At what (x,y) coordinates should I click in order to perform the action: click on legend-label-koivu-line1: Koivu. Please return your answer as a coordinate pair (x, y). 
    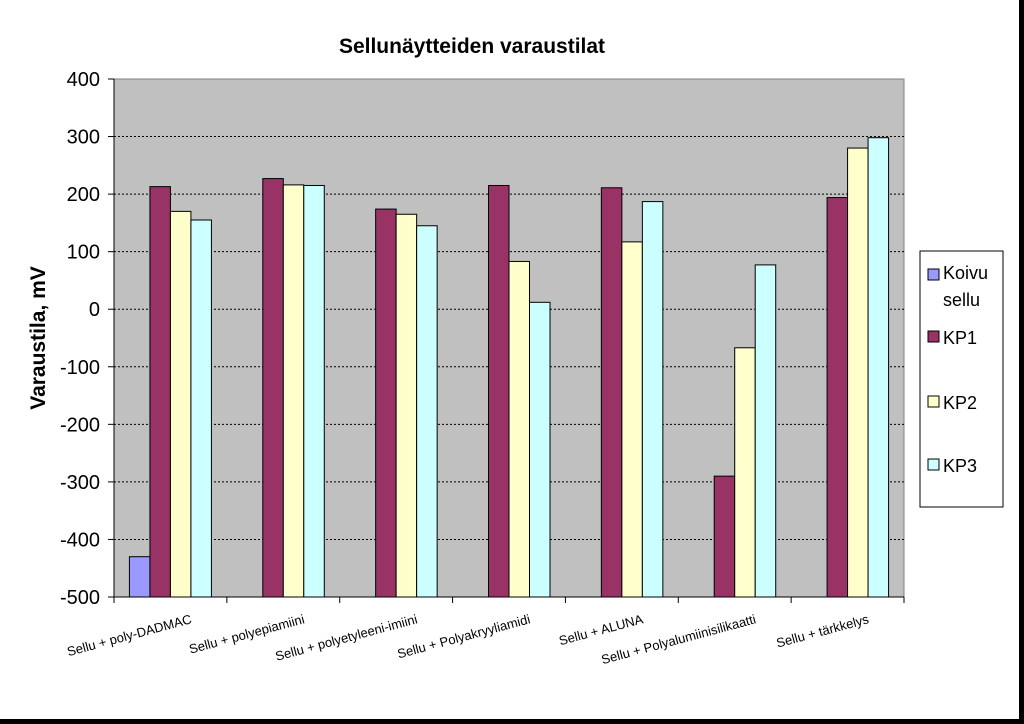
    Looking at the image, I should click on (965, 273).